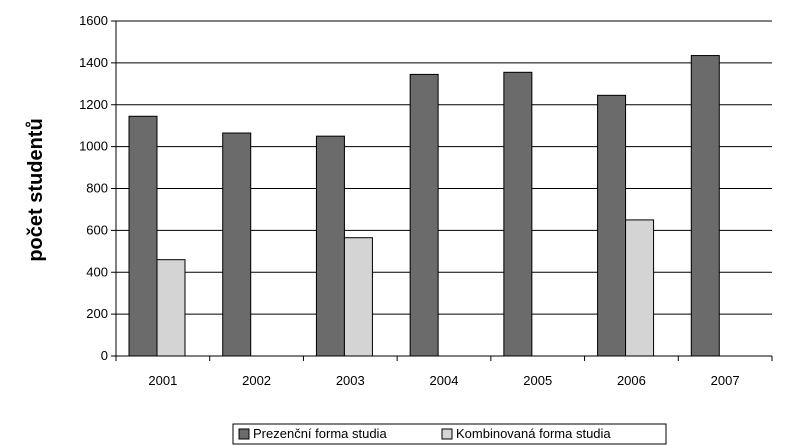 The width and height of the screenshot is (787, 446). What do you see at coordinates (612, 225) in the screenshot?
I see `bar-prezencni-2006` at bounding box center [612, 225].